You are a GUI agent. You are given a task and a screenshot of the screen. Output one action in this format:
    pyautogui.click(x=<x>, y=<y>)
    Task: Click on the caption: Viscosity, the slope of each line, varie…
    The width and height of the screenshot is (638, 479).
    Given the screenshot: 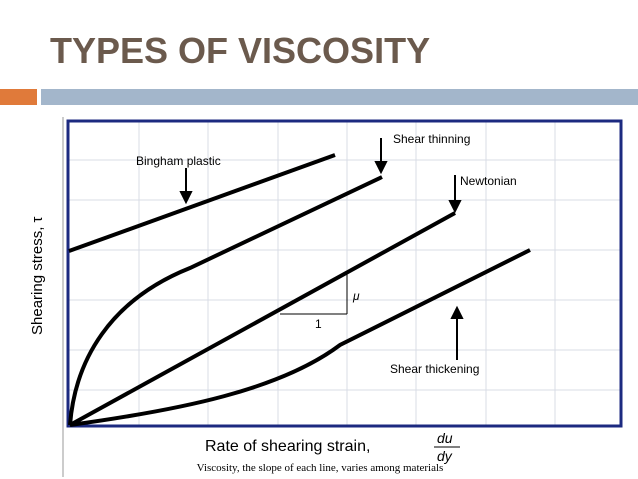 What is the action you would take?
    pyautogui.click(x=320, y=468)
    